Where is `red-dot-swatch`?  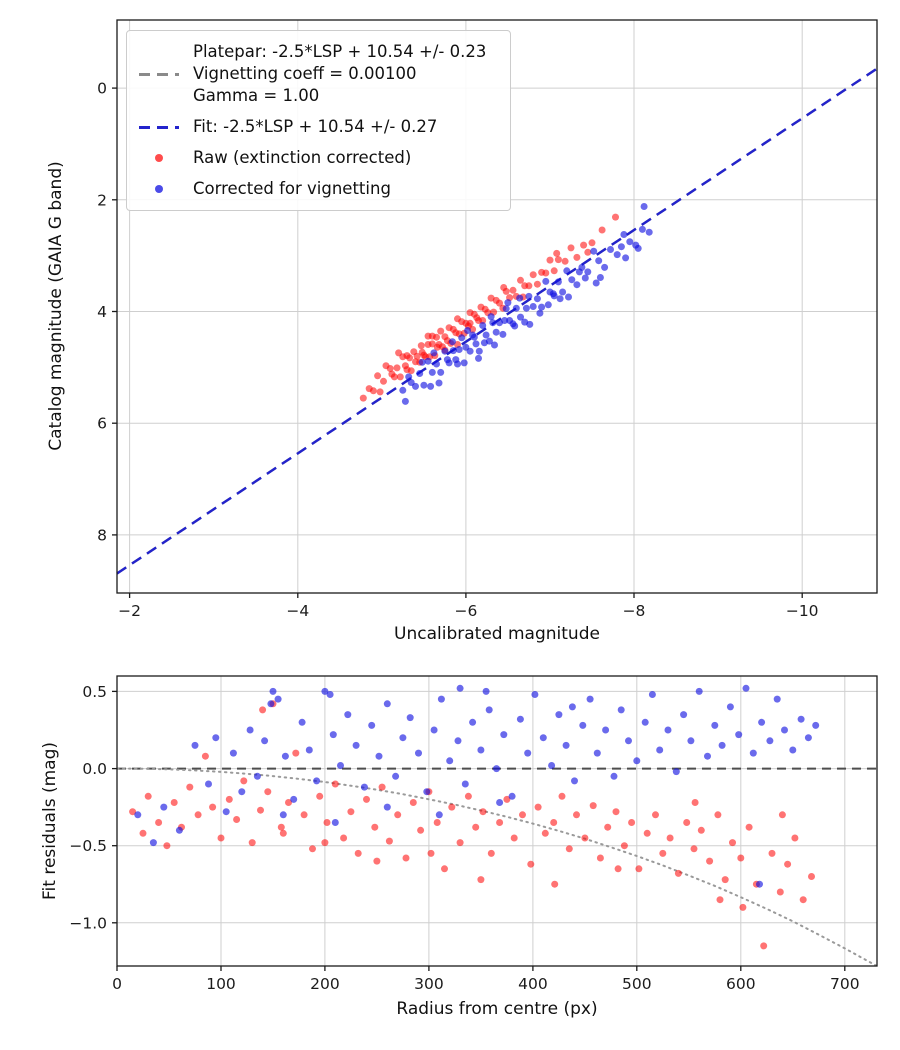 red-dot-swatch is located at coordinates (159, 158).